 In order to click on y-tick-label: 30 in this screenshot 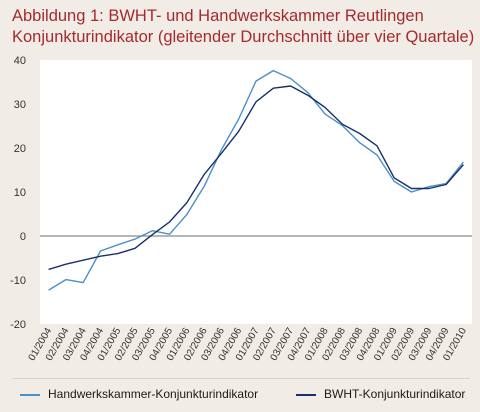, I will do `click(20, 105)`.